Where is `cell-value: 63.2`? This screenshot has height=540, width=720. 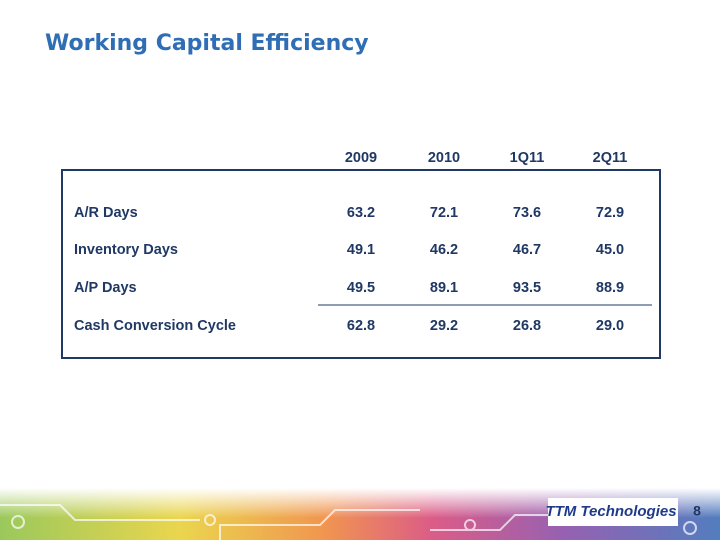 cell-value: 63.2 is located at coordinates (361, 213).